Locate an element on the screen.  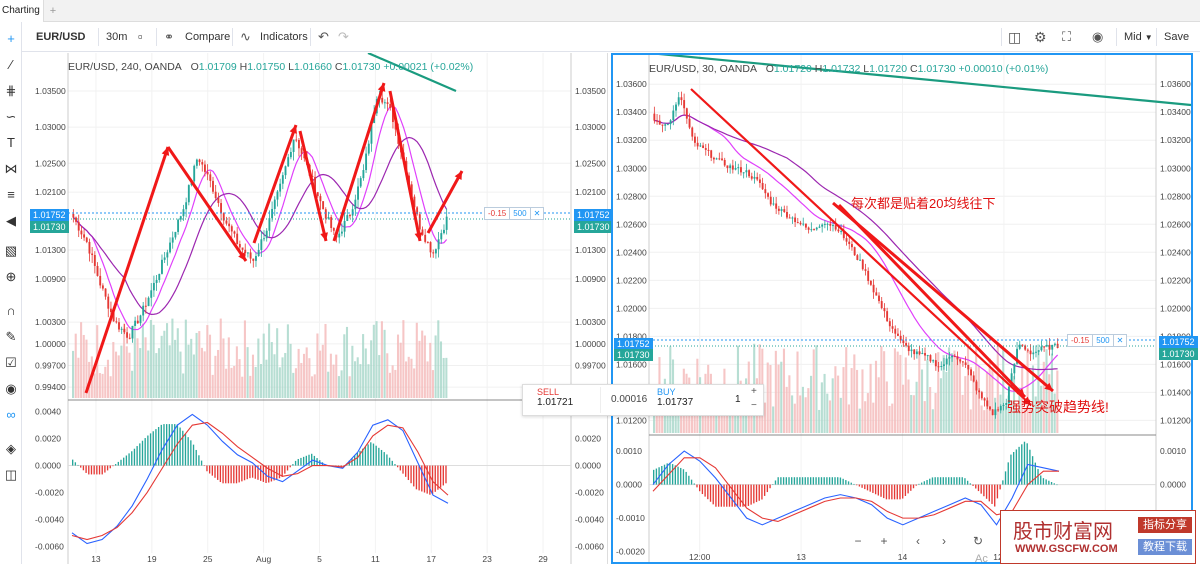
buy-button: BUY 1.01737 is located at coordinates (692, 400).